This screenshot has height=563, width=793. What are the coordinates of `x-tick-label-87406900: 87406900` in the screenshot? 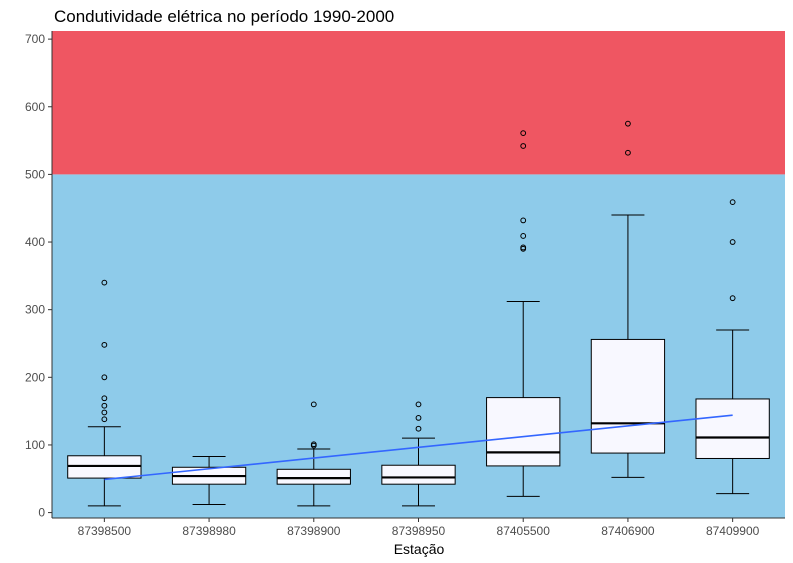 It's located at (628, 531).